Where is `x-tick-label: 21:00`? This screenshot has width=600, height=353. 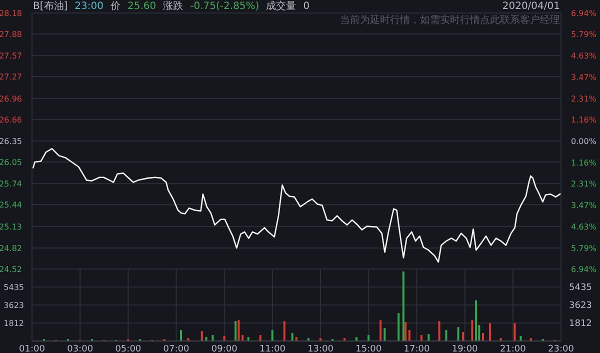
x-tick-label: 21:00 is located at coordinates (513, 348).